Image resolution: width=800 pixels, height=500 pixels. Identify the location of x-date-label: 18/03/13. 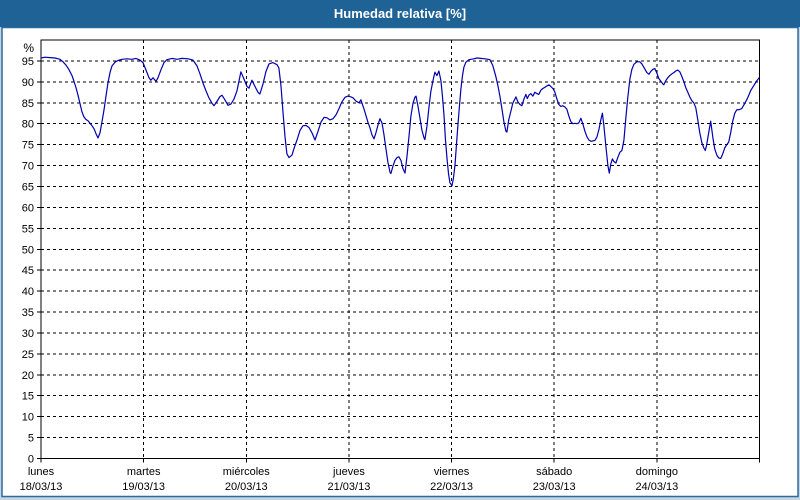
(41, 487).